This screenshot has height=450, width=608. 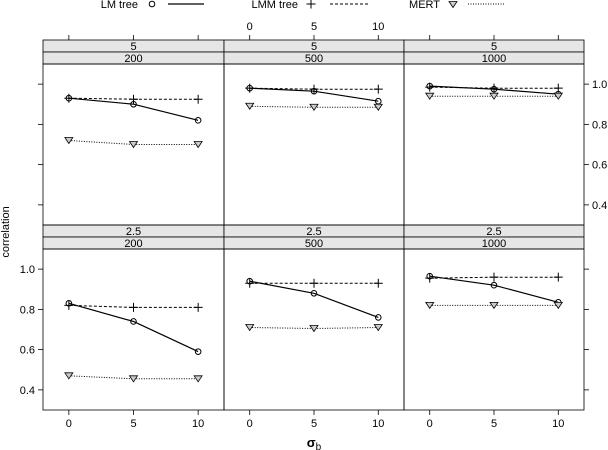 I want to click on legend-item-lmm-tree: LMM tree, so click(x=310, y=5).